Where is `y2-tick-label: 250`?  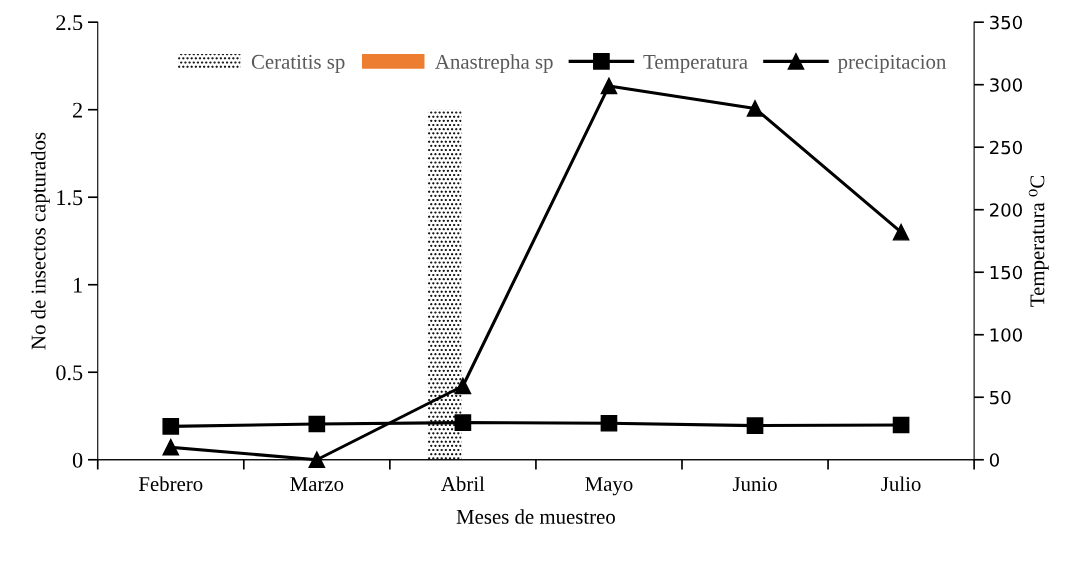
y2-tick-label: 250 is located at coordinates (1006, 147).